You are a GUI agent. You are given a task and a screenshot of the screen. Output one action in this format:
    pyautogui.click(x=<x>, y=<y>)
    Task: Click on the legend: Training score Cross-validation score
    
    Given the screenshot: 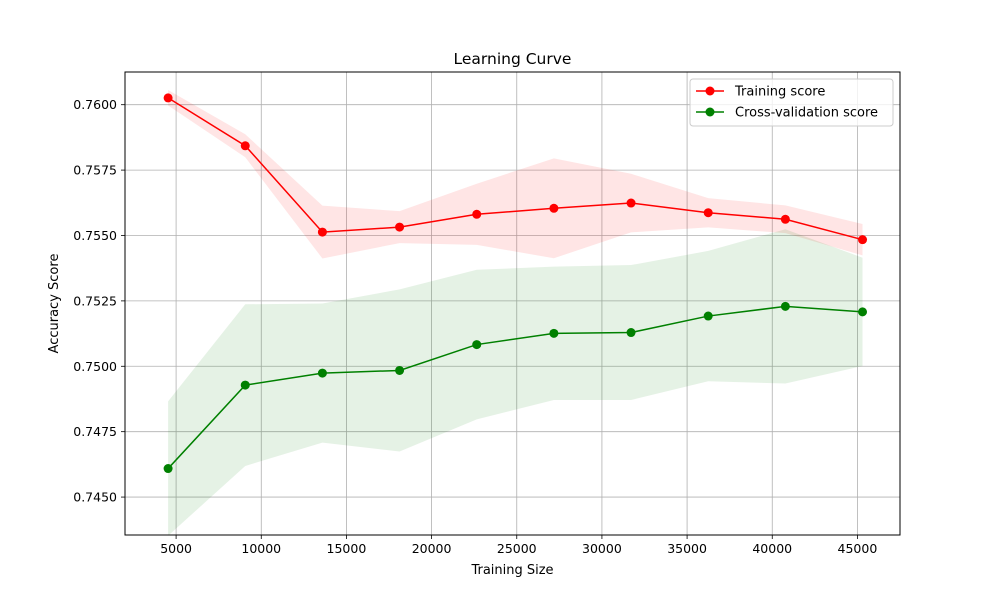 What is the action you would take?
    pyautogui.click(x=791, y=102)
    